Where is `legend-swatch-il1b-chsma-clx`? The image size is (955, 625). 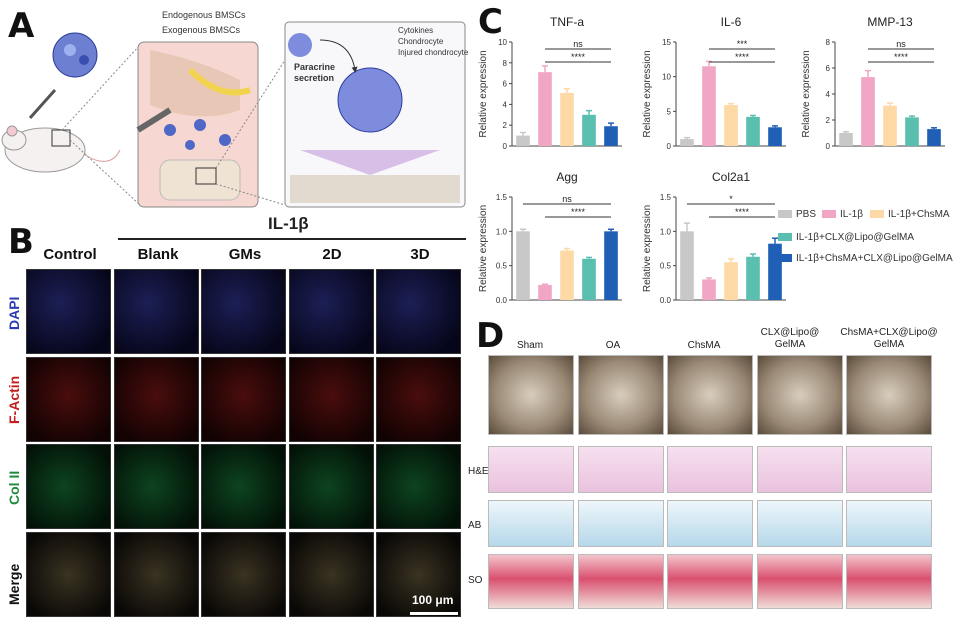 legend-swatch-il1b-chsma-clx is located at coordinates (785, 258).